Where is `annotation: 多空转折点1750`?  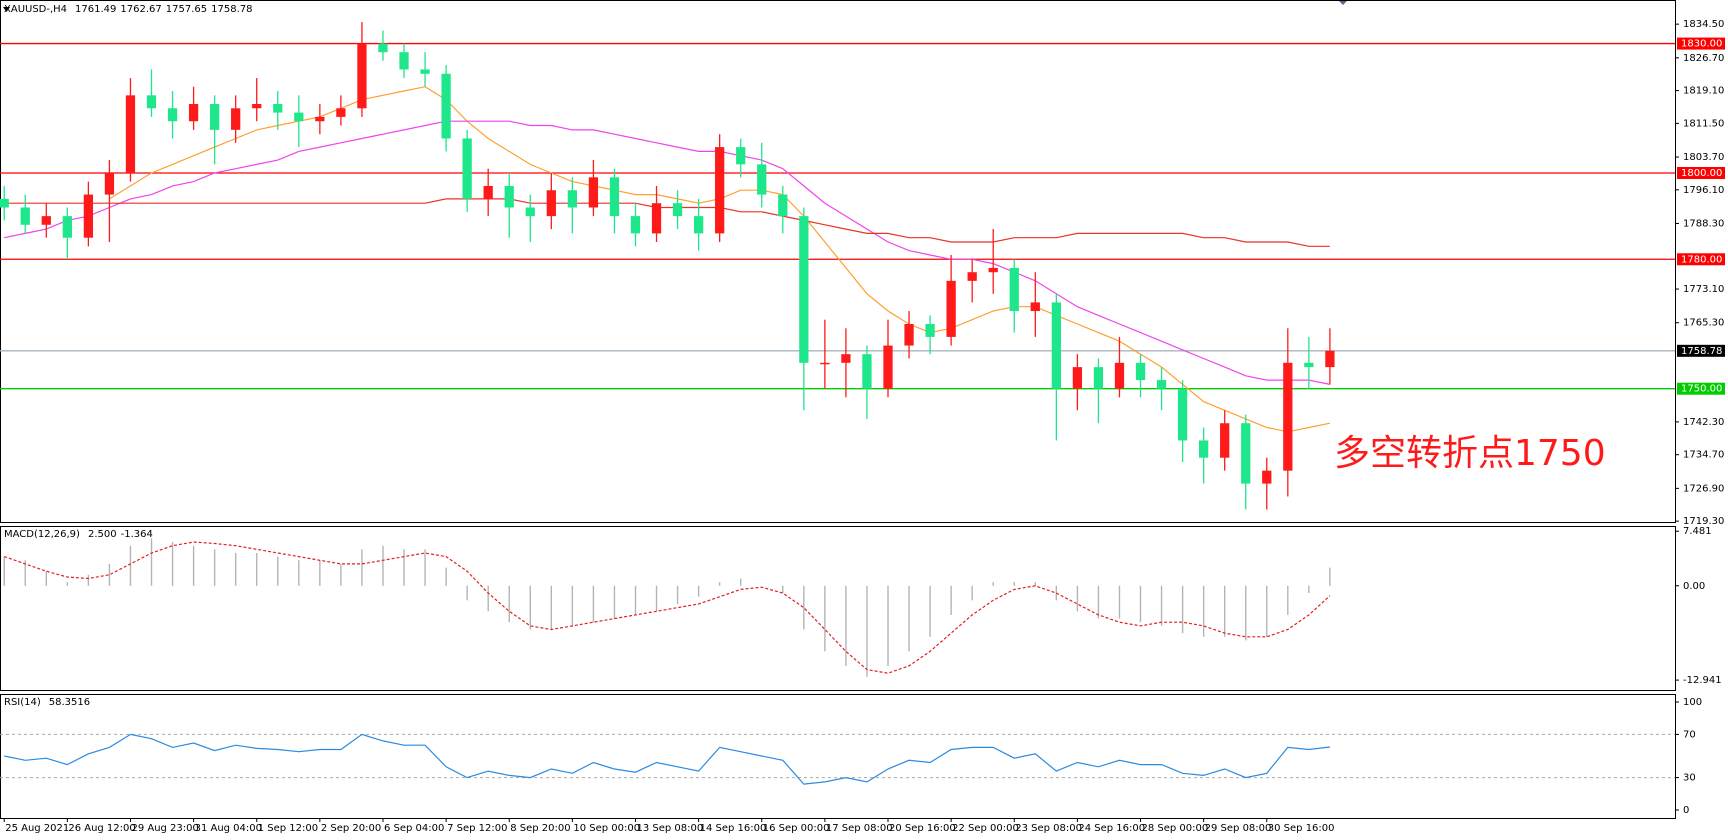 annotation: 多空转折点1750 is located at coordinates (1470, 453).